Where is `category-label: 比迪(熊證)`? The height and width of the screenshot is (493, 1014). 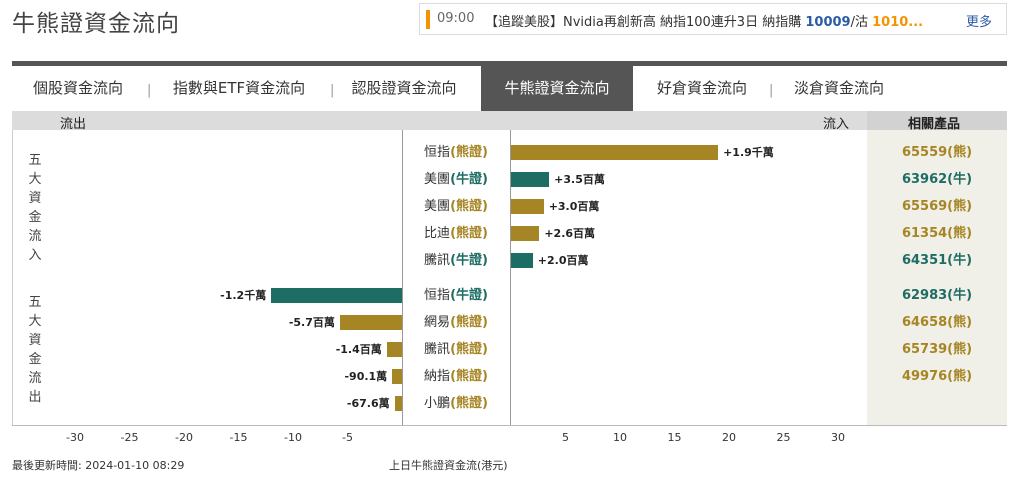
category-label: 比迪(熊證) is located at coordinates (456, 233).